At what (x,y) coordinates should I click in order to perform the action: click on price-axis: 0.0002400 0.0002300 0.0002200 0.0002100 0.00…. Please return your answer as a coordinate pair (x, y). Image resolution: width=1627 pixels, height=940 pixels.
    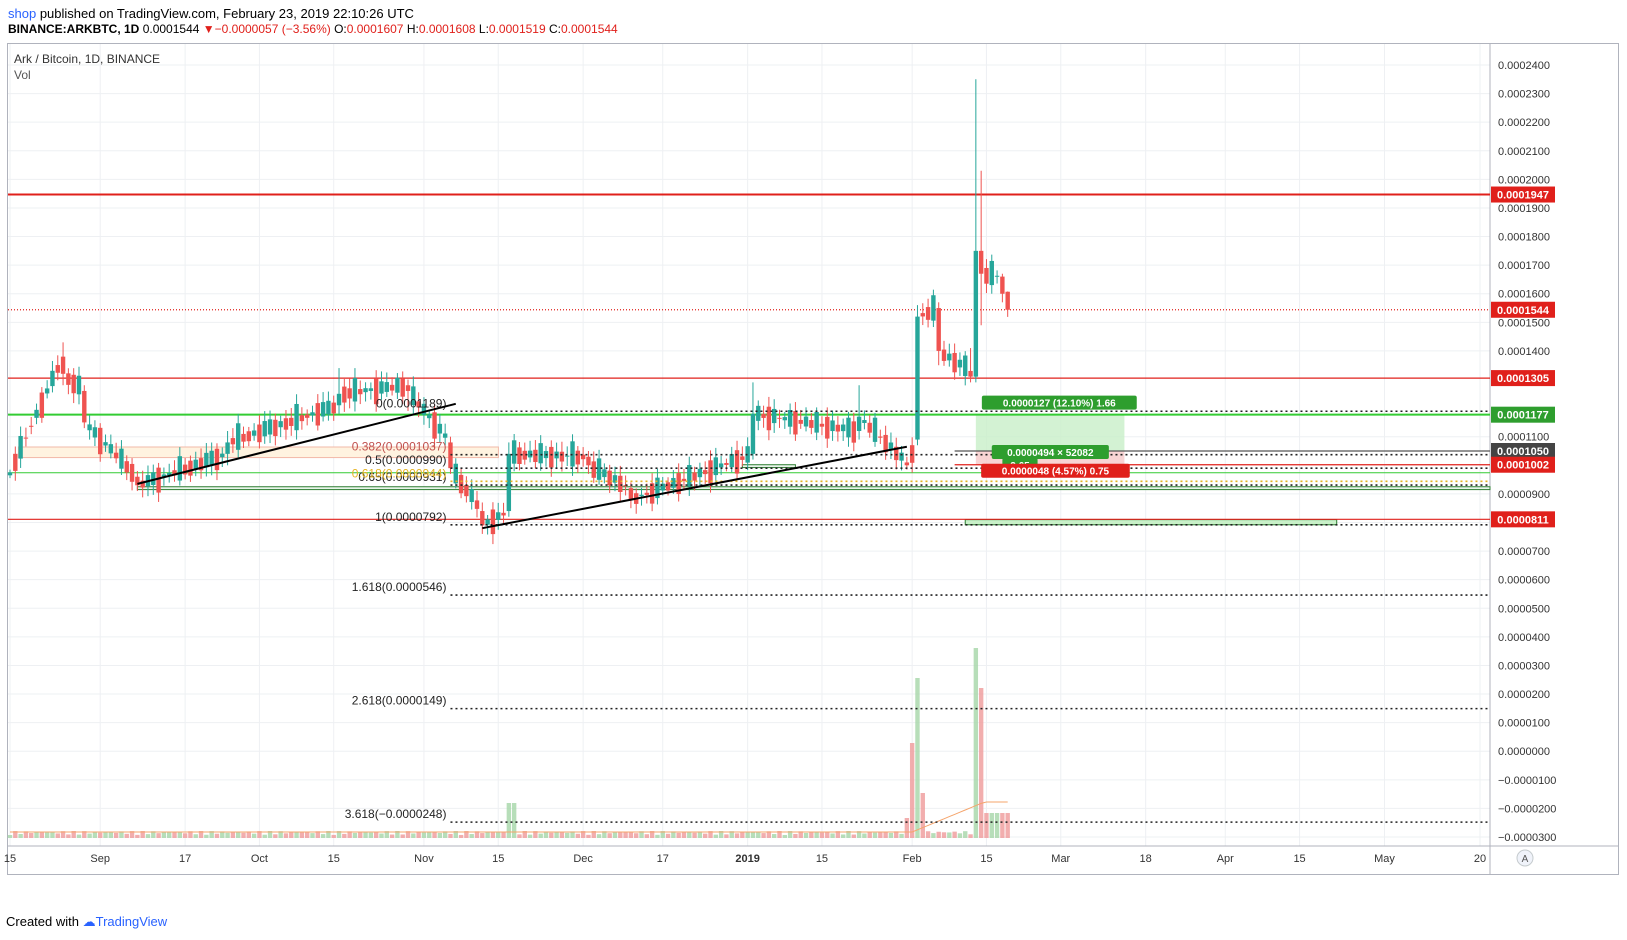
    Looking at the image, I should click on (1523, 452).